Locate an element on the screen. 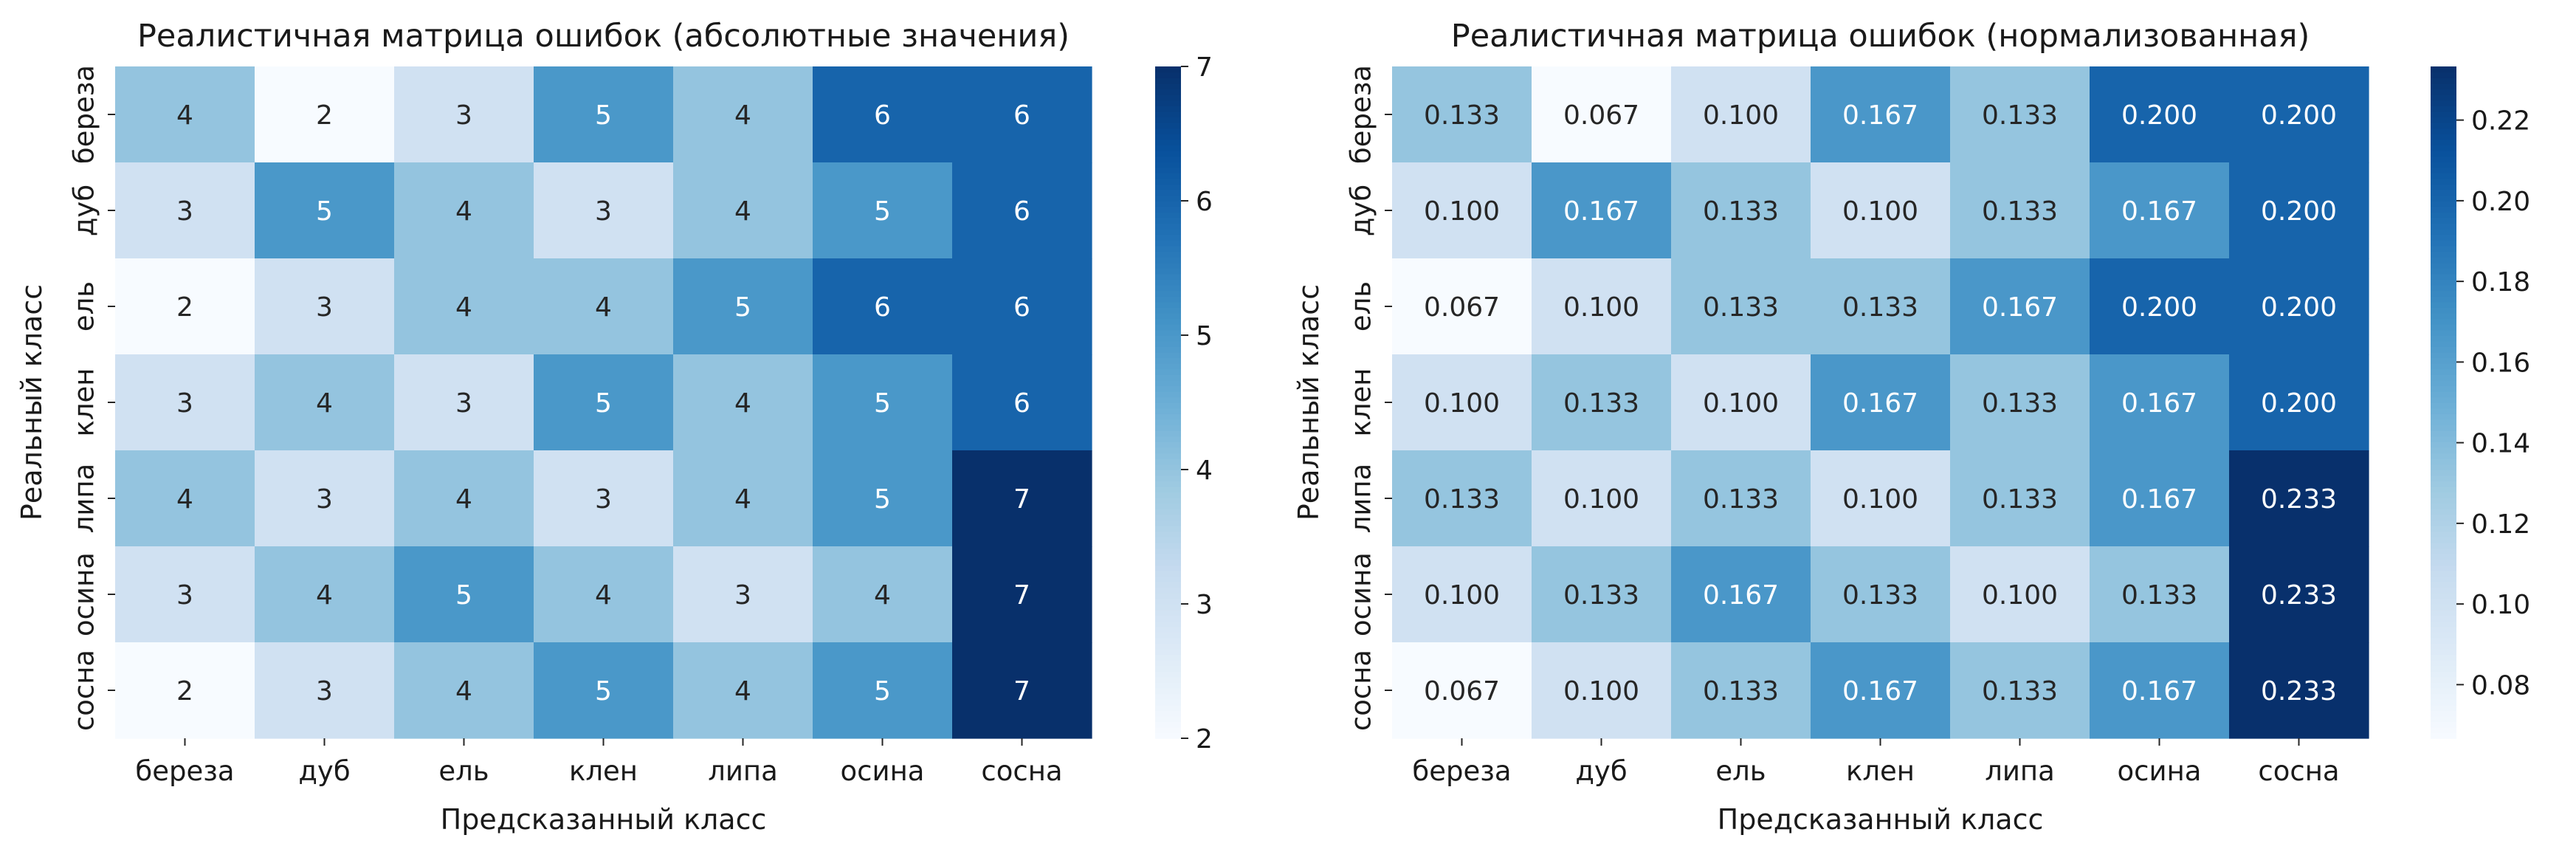 This screenshot has width=2576, height=866. cell-value-label: 0.067 is located at coordinates (1601, 115).